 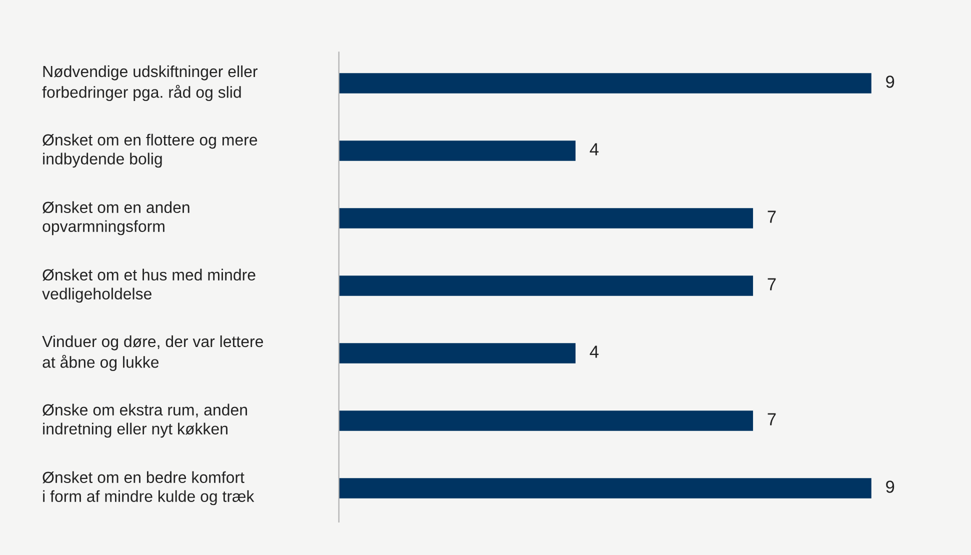 What do you see at coordinates (150, 83) in the screenshot?
I see `y-tick-label: Nødvendige udskiftninger eller forbedringer pga. råd og slid` at bounding box center [150, 83].